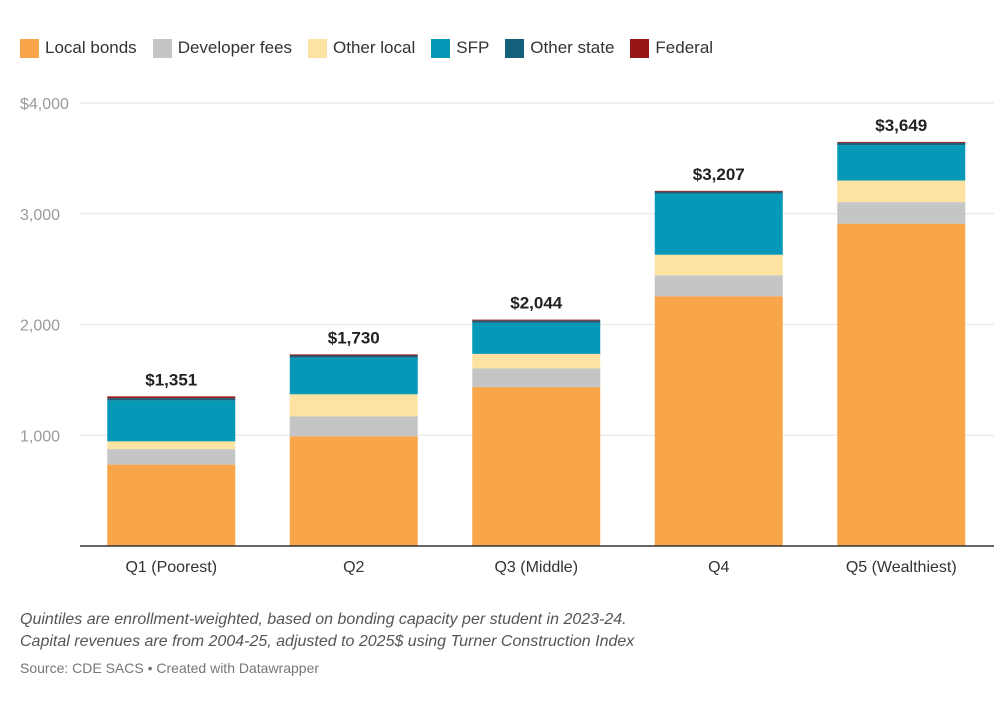 This screenshot has height=702, width=1002. Describe the element at coordinates (171, 379) in the screenshot. I see `bar-total-label: $1,351` at that location.